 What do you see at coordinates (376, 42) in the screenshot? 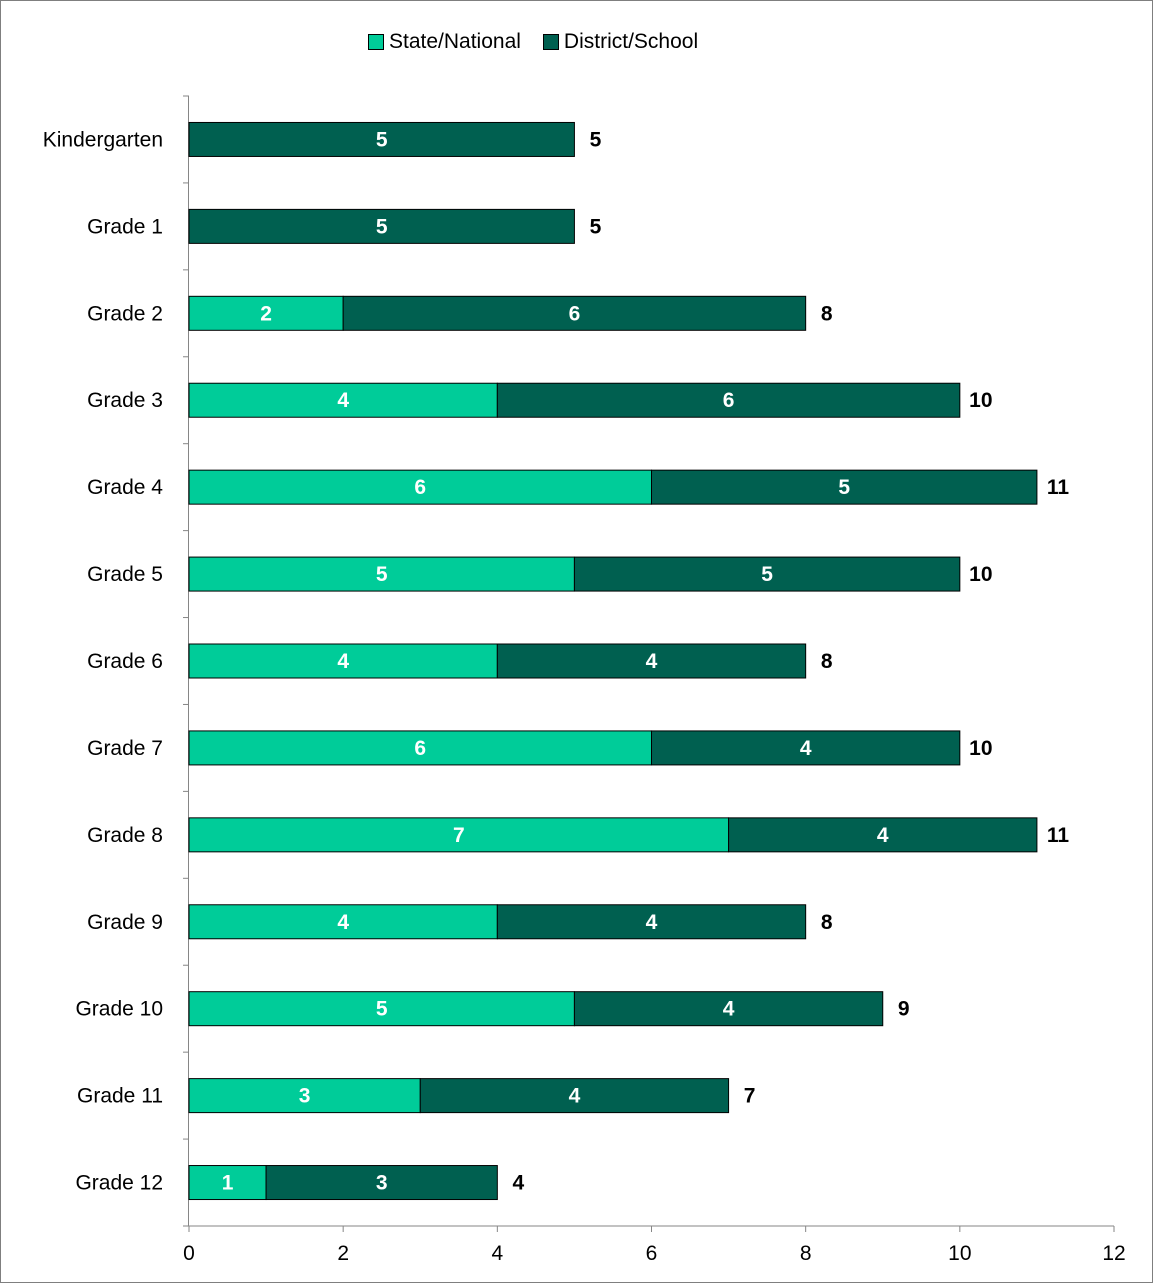
I see `legend-swatch-state-national` at bounding box center [376, 42].